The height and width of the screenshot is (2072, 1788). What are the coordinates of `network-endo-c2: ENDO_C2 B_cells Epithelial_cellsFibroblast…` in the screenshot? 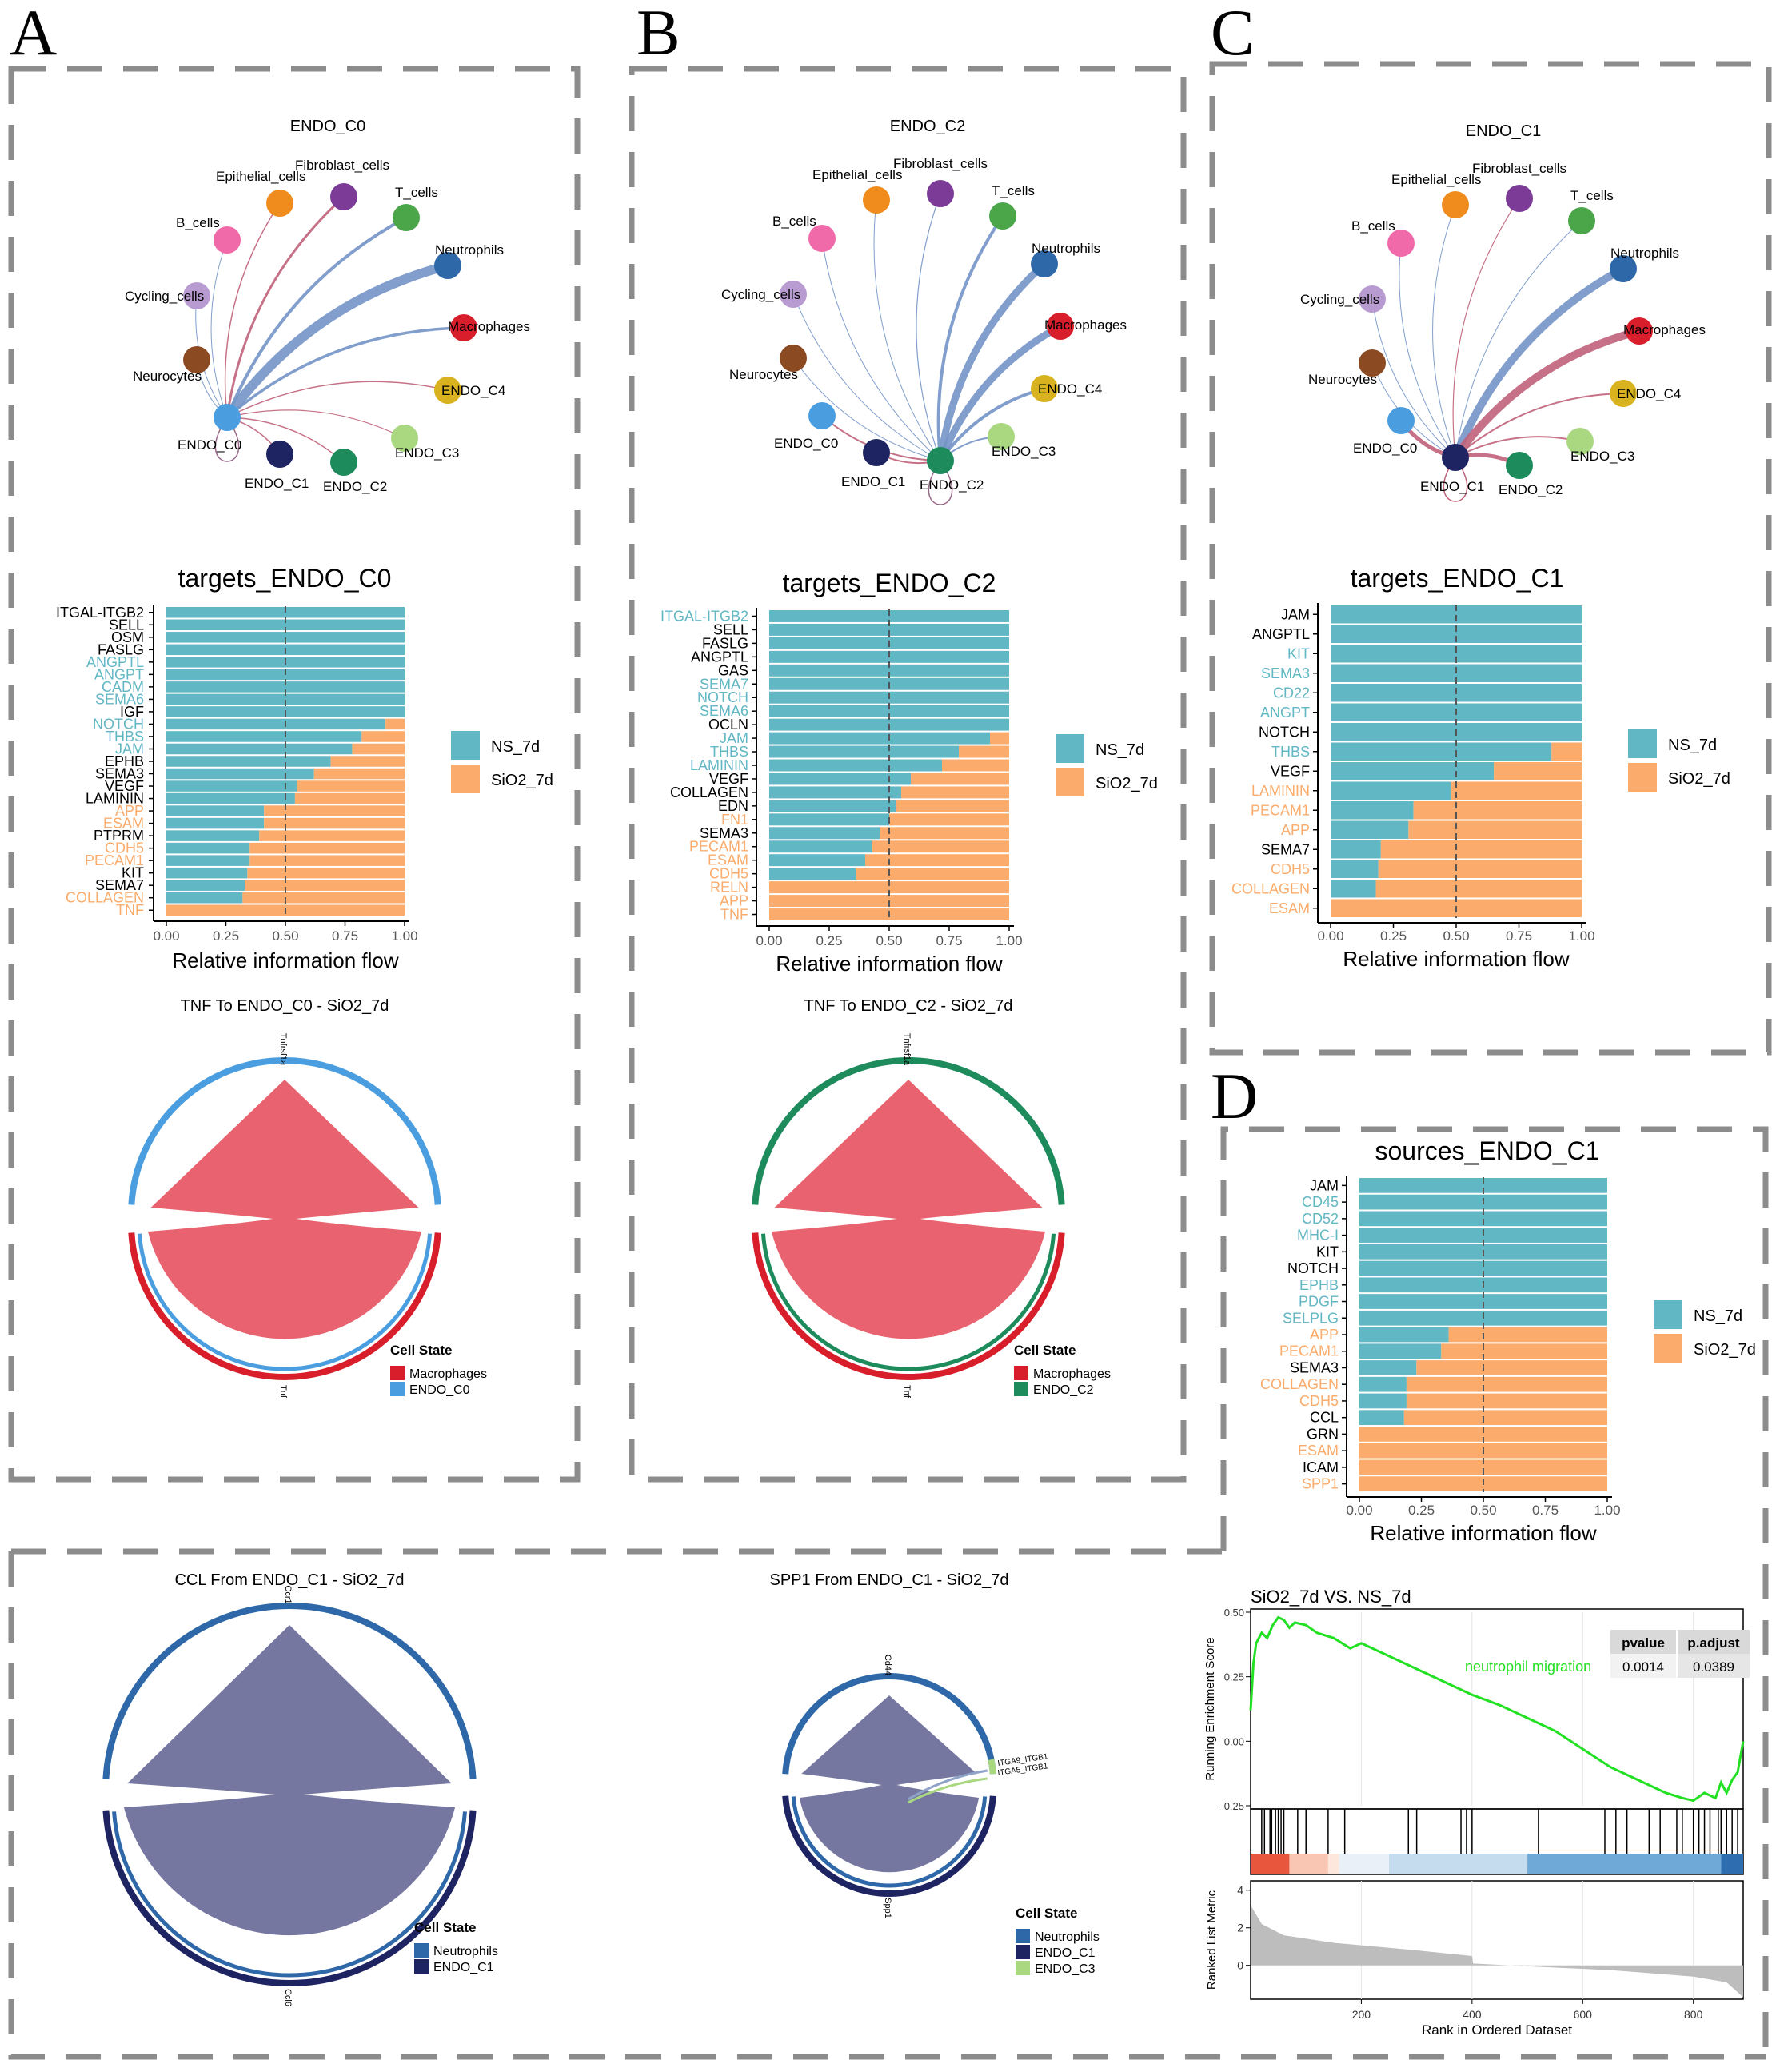 It's located at (924, 312).